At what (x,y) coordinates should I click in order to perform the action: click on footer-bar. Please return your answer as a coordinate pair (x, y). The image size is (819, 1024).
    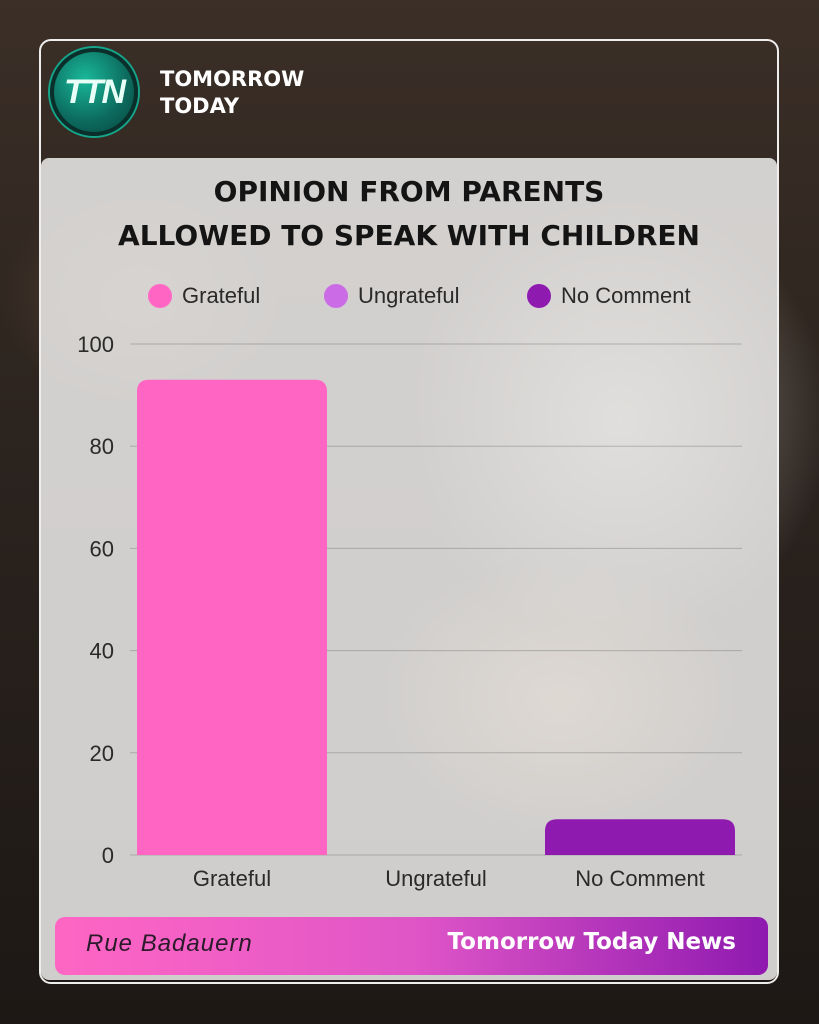
    Looking at the image, I should click on (411, 946).